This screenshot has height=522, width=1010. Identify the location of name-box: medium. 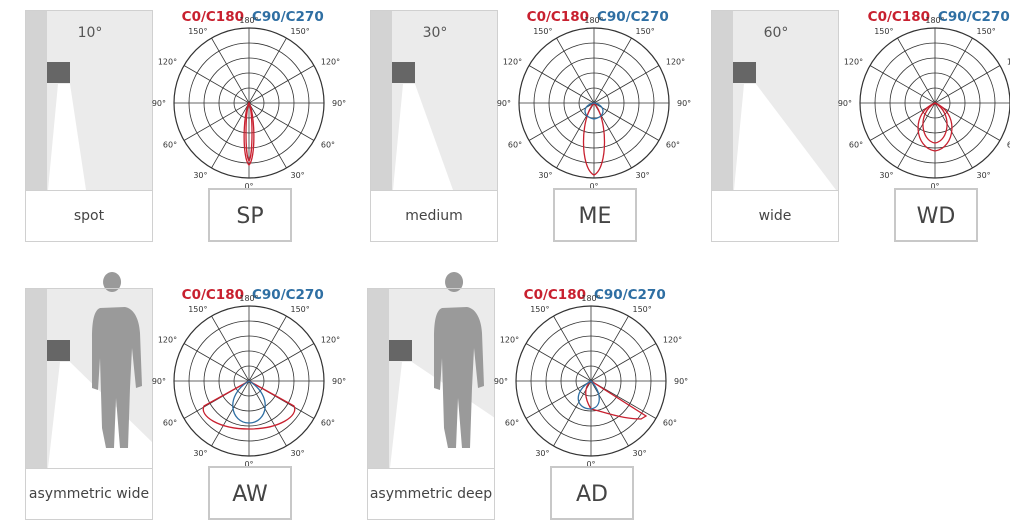
(434, 215).